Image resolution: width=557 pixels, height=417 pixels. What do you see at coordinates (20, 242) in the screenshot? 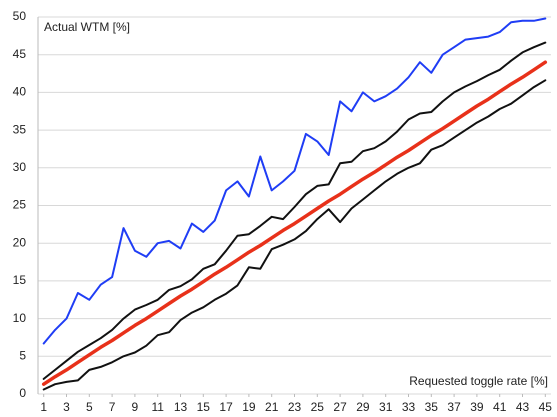
I see `y-tick-label: 20` at bounding box center [20, 242].